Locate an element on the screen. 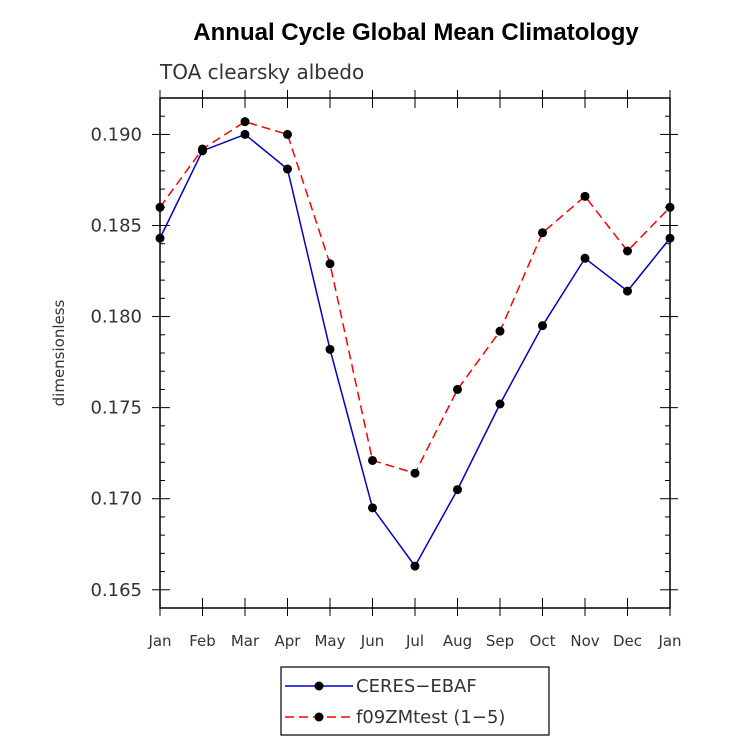 The image size is (733, 741). legend-box is located at coordinates (415, 701).